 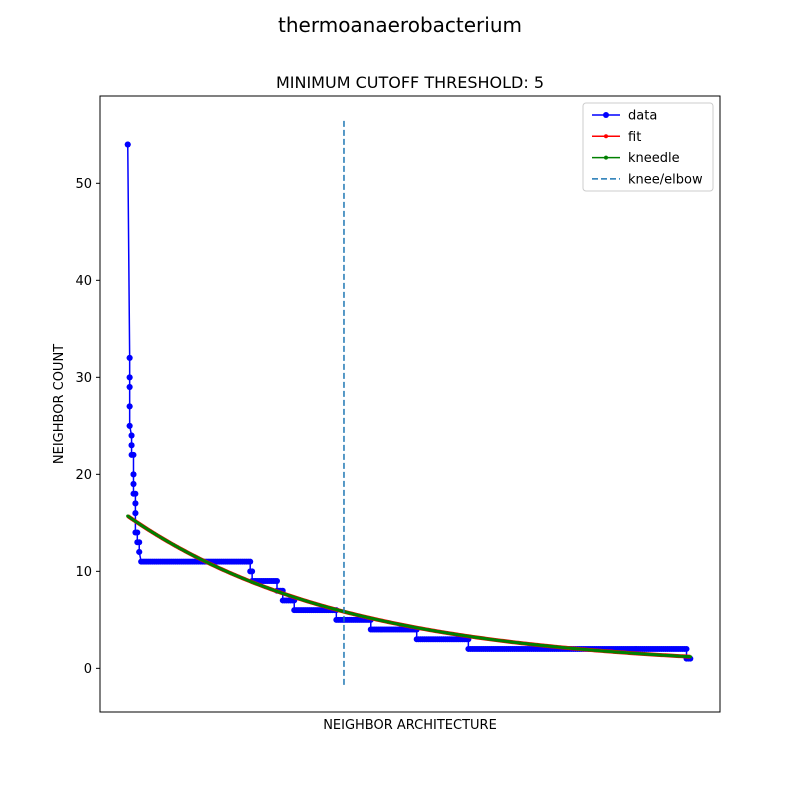 I want to click on legend-label: data, so click(x=642, y=116).